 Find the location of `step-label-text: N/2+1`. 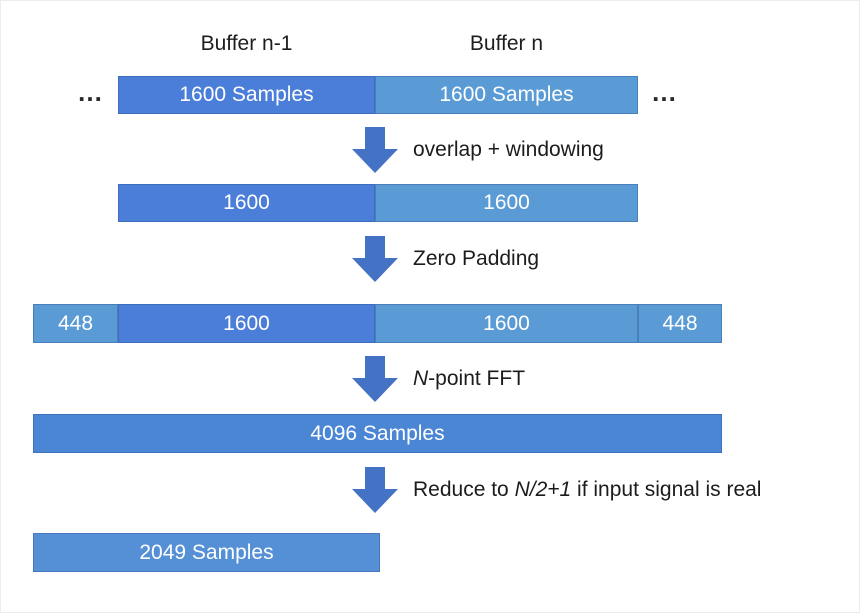

step-label-text: N/2+1 is located at coordinates (543, 489).